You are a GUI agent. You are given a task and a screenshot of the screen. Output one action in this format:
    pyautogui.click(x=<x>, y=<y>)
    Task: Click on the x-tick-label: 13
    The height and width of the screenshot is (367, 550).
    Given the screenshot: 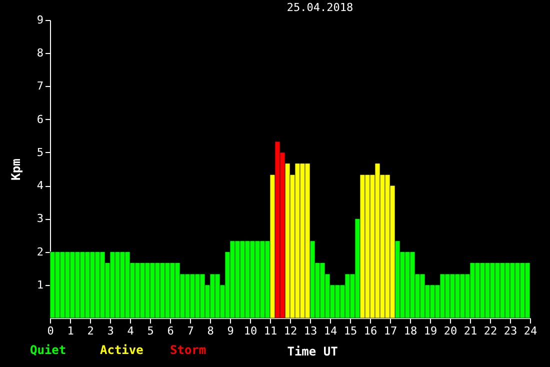 What is the action you would take?
    pyautogui.click(x=311, y=331)
    